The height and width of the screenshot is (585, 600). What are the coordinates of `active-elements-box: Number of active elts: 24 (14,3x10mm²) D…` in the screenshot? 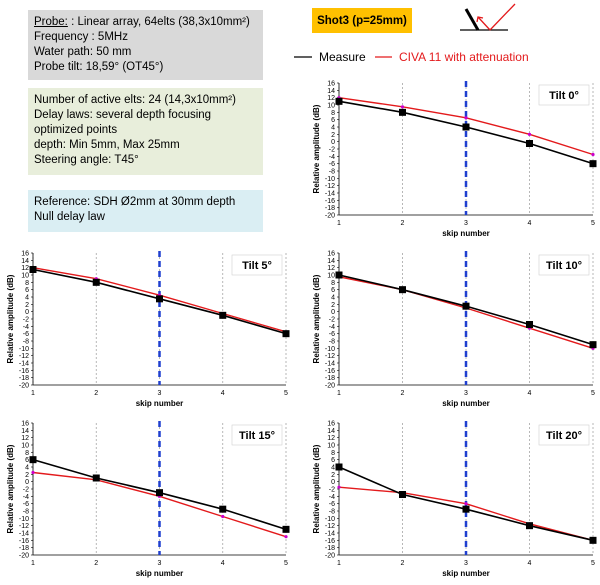 It's located at (145, 131).